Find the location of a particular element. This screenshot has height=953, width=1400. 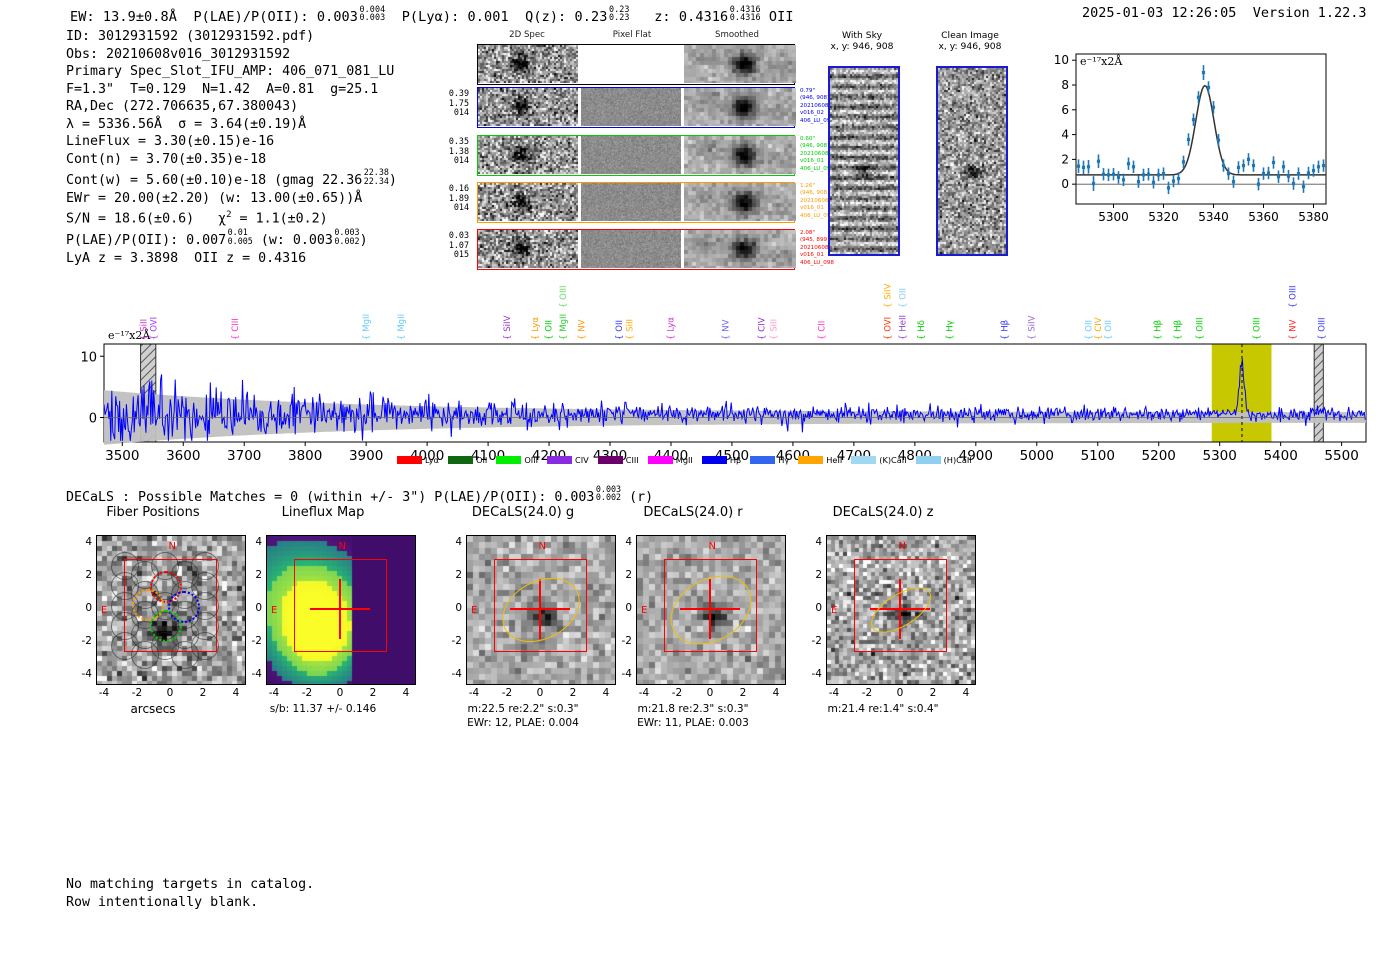

panel-title: Lineflux Map is located at coordinates (323, 512).